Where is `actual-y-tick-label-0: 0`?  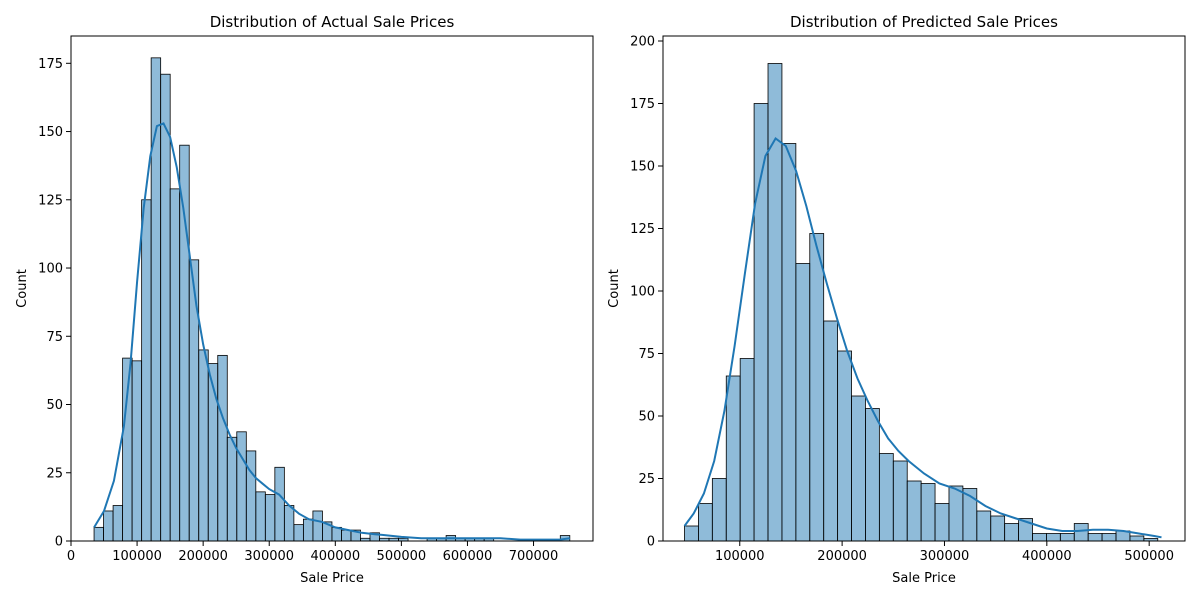
actual-y-tick-label-0: 0 is located at coordinates (59, 542).